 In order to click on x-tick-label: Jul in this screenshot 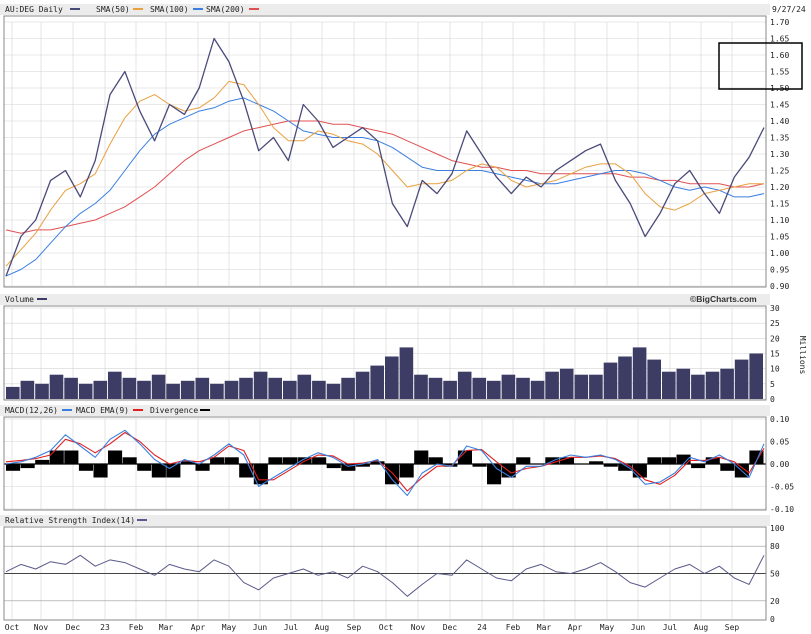, I will do `click(670, 627)`.